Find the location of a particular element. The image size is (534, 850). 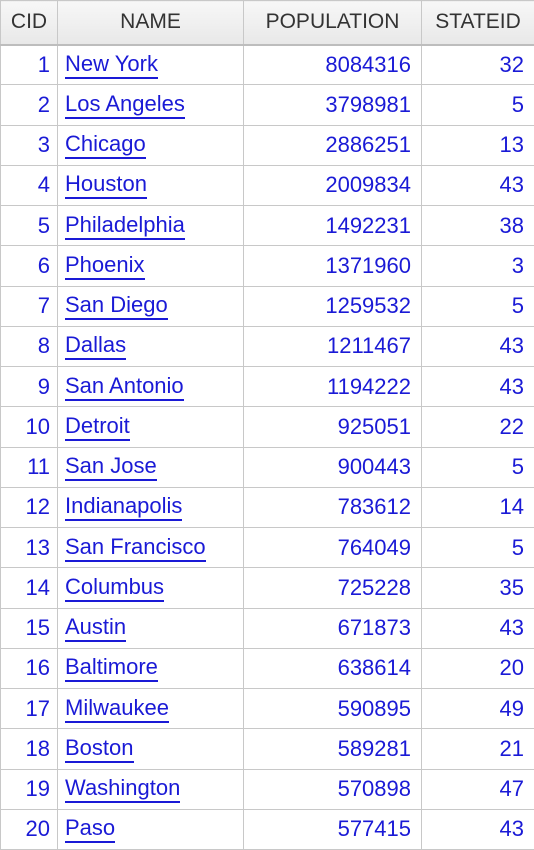

cell-name: San Francisco is located at coordinates (150, 547).